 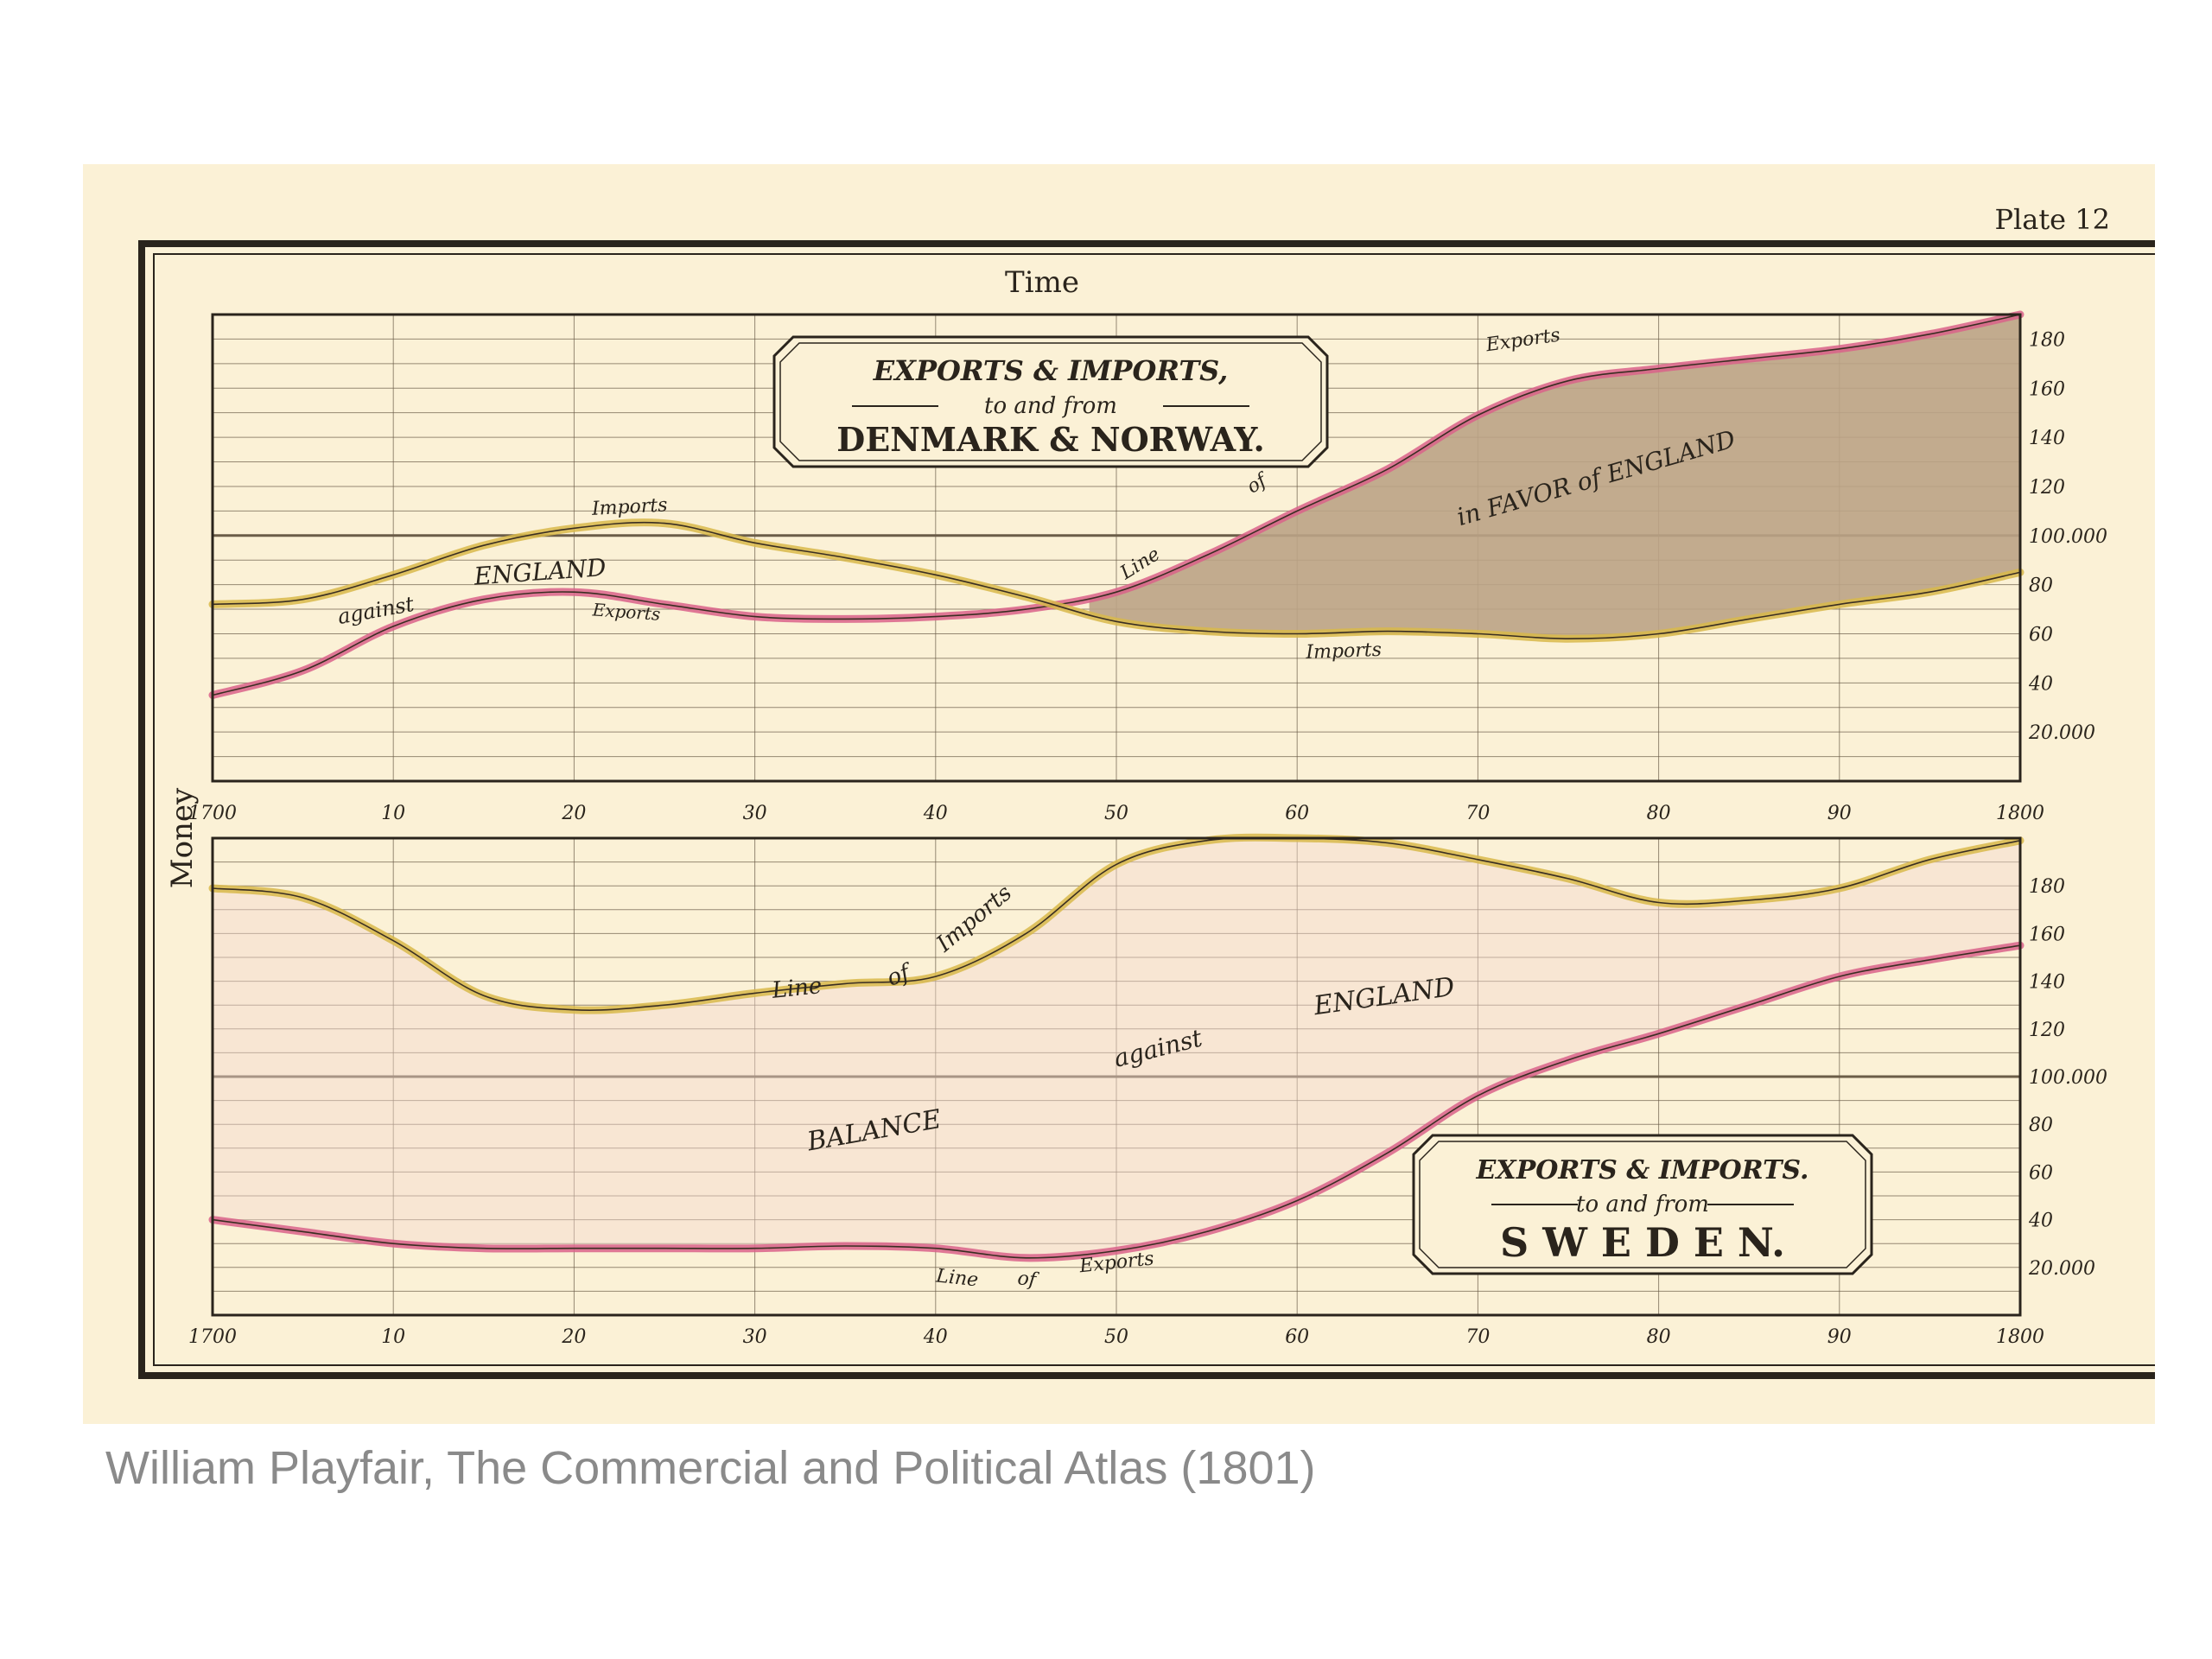 What do you see at coordinates (1642, 1242) in the screenshot?
I see `chart-title-line-3: S W E D E N.` at bounding box center [1642, 1242].